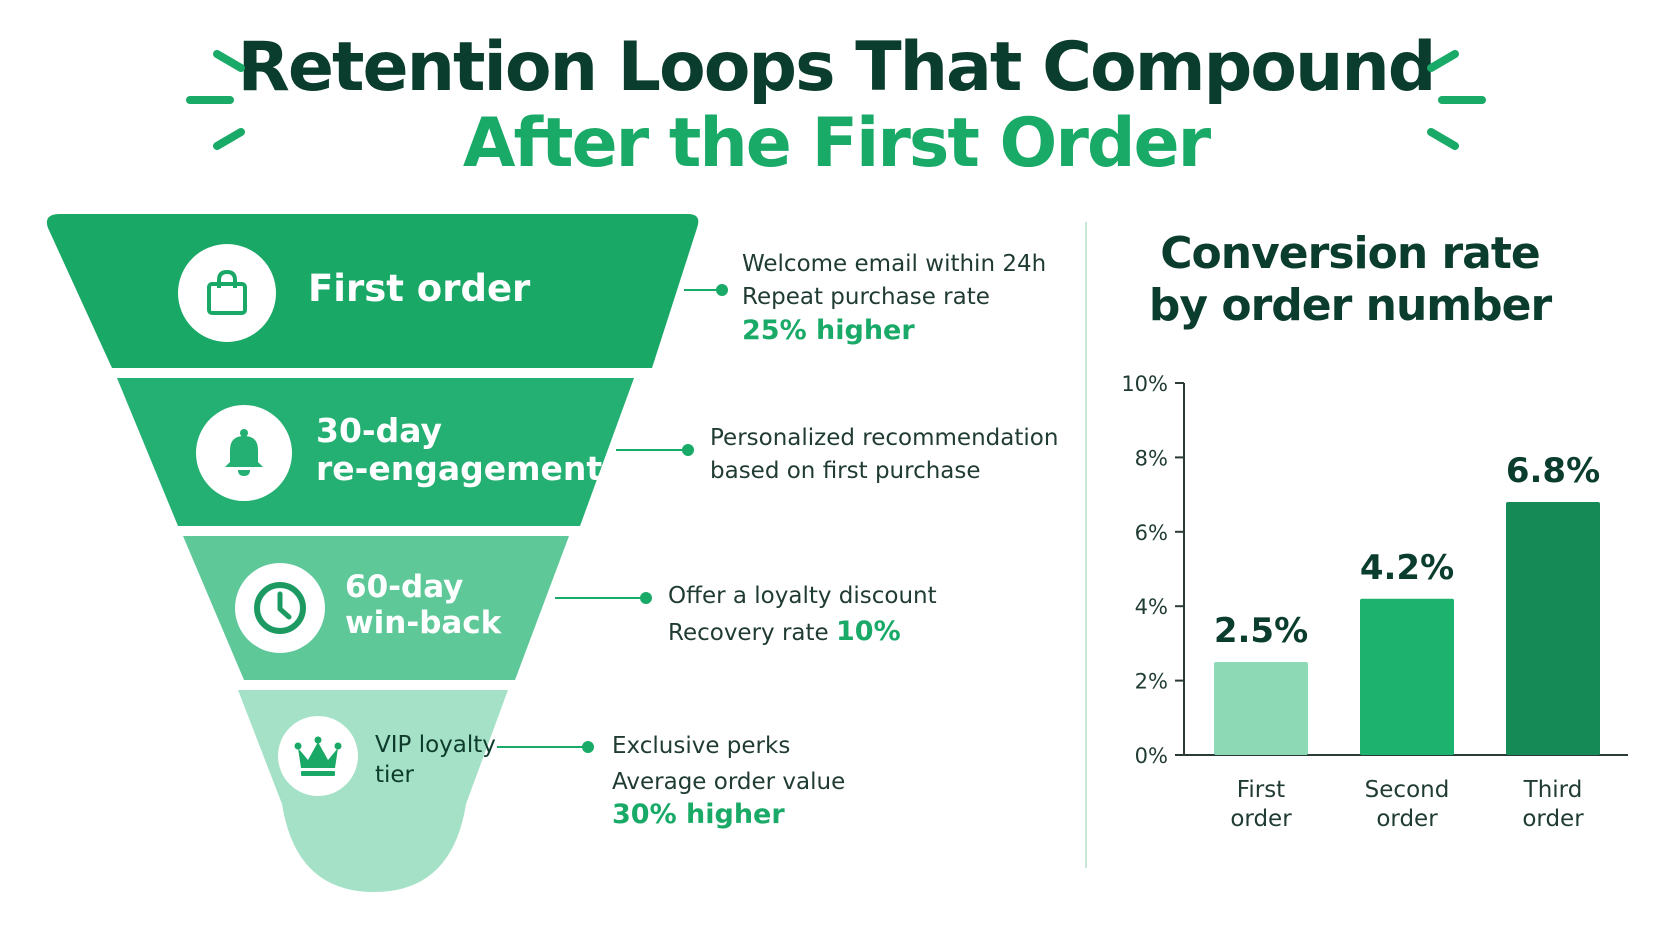  What do you see at coordinates (1350, 279) in the screenshot?
I see `chart-title: Conversion rate by order number` at bounding box center [1350, 279].